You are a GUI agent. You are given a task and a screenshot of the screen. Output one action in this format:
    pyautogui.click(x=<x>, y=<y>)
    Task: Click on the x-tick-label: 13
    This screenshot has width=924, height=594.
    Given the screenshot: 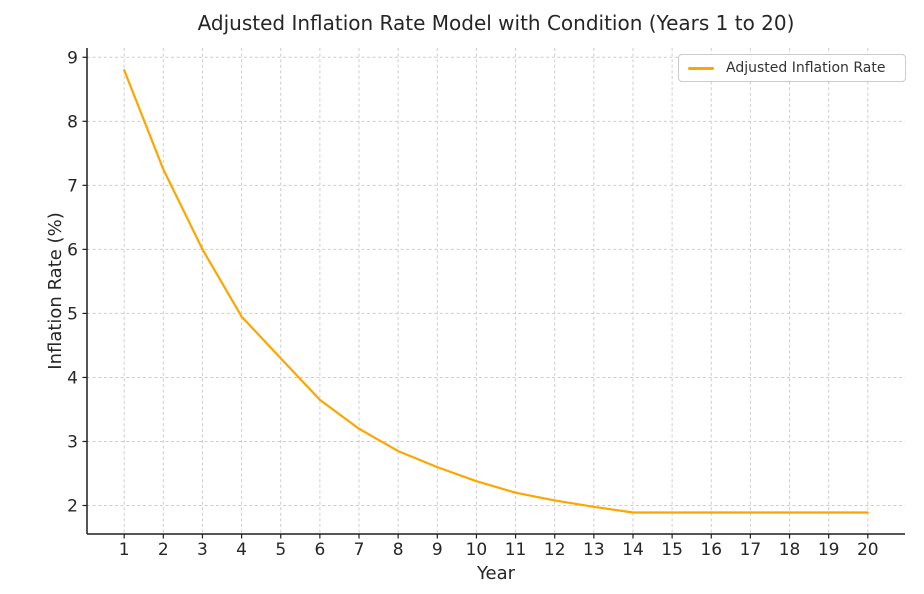 What is the action you would take?
    pyautogui.click(x=594, y=550)
    